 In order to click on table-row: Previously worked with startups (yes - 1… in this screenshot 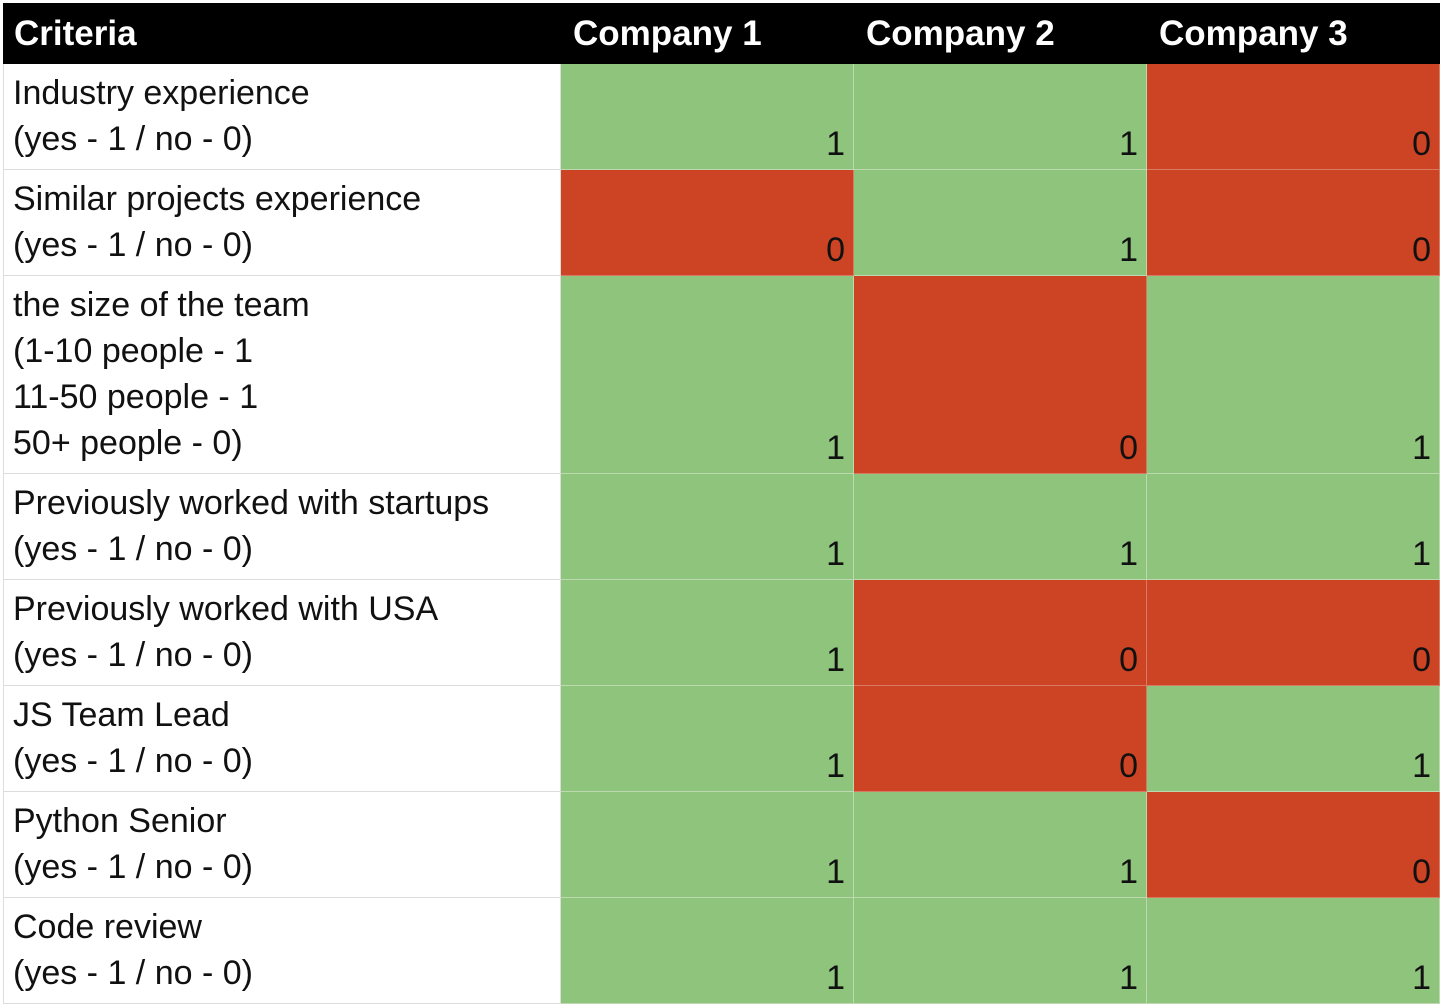, I will do `click(721, 526)`.